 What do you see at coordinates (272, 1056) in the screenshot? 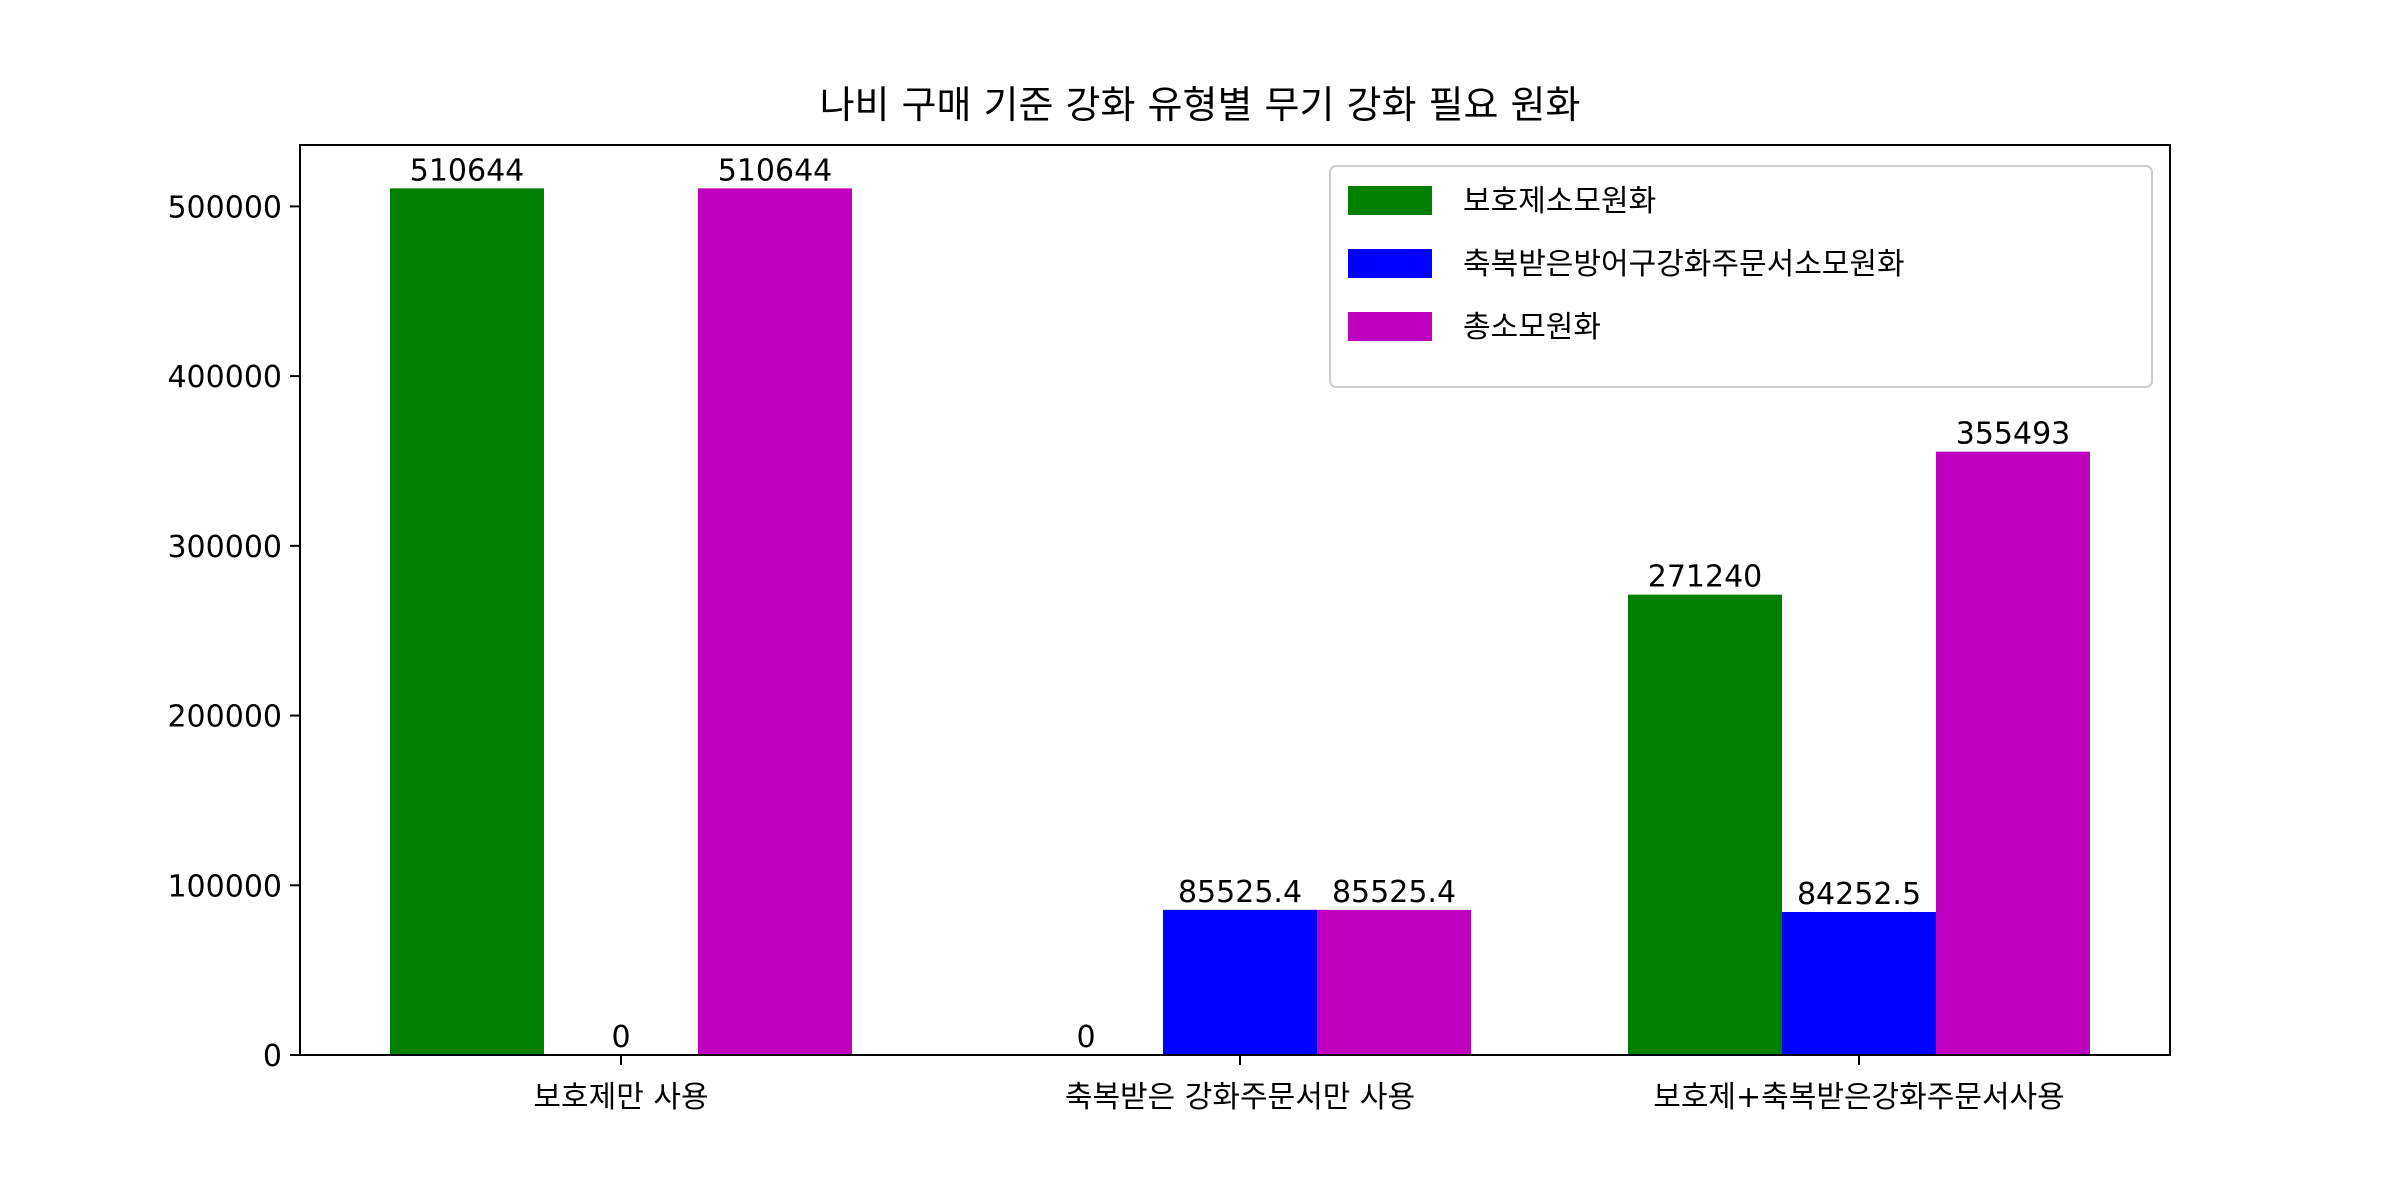
I see `y-tick-label: 0` at bounding box center [272, 1056].